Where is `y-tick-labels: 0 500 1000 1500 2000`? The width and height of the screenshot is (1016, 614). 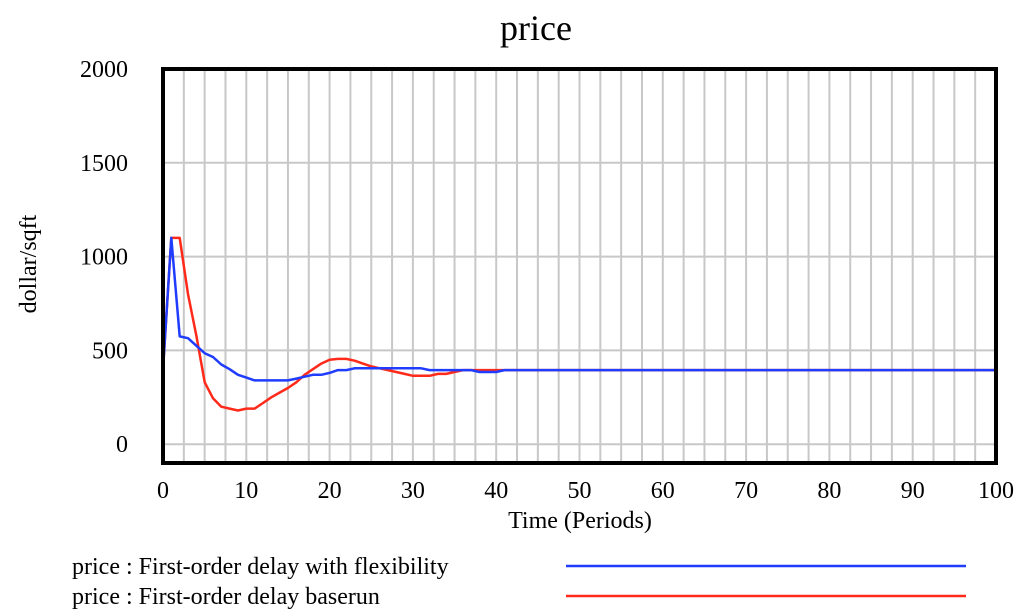
y-tick-labels: 0 500 1000 1500 2000 is located at coordinates (104, 257).